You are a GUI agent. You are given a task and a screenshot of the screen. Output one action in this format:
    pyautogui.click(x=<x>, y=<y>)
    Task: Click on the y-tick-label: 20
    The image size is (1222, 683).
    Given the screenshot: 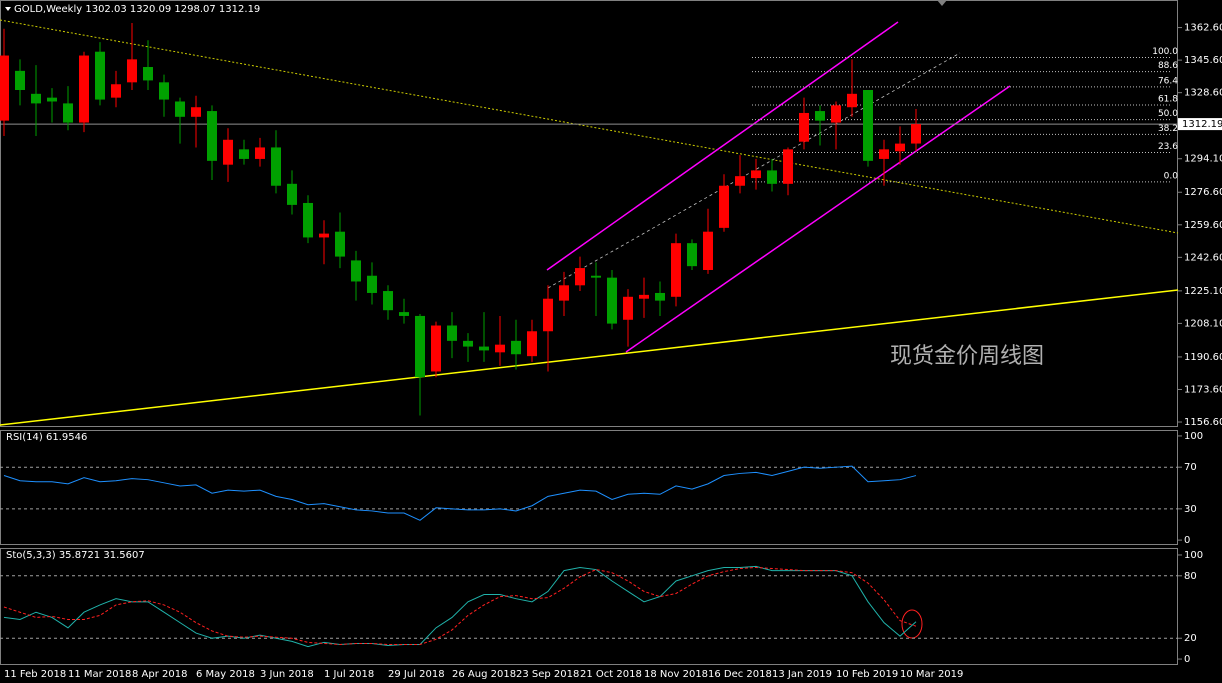 What is the action you would take?
    pyautogui.click(x=1190, y=638)
    